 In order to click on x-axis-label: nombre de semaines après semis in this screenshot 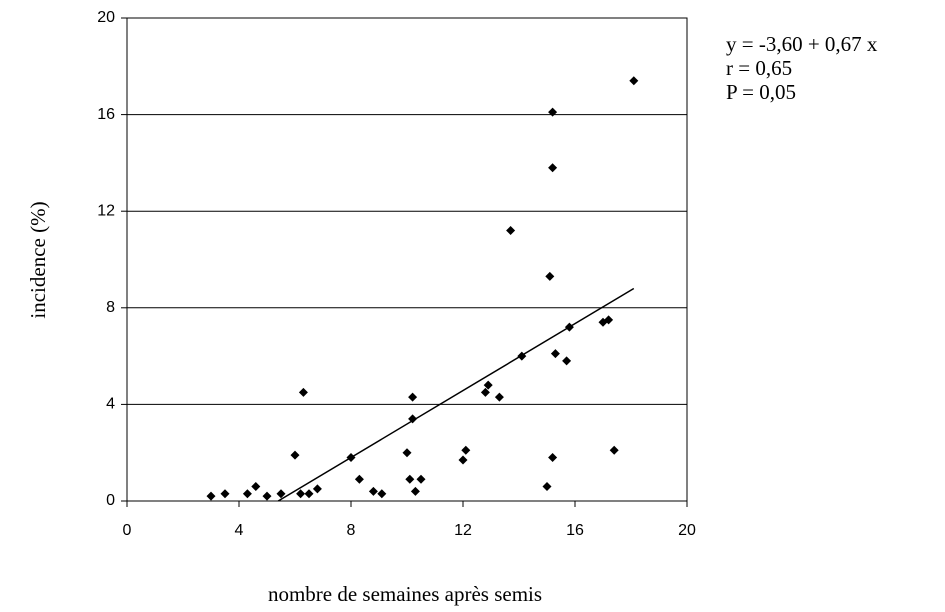, I will do `click(405, 594)`.